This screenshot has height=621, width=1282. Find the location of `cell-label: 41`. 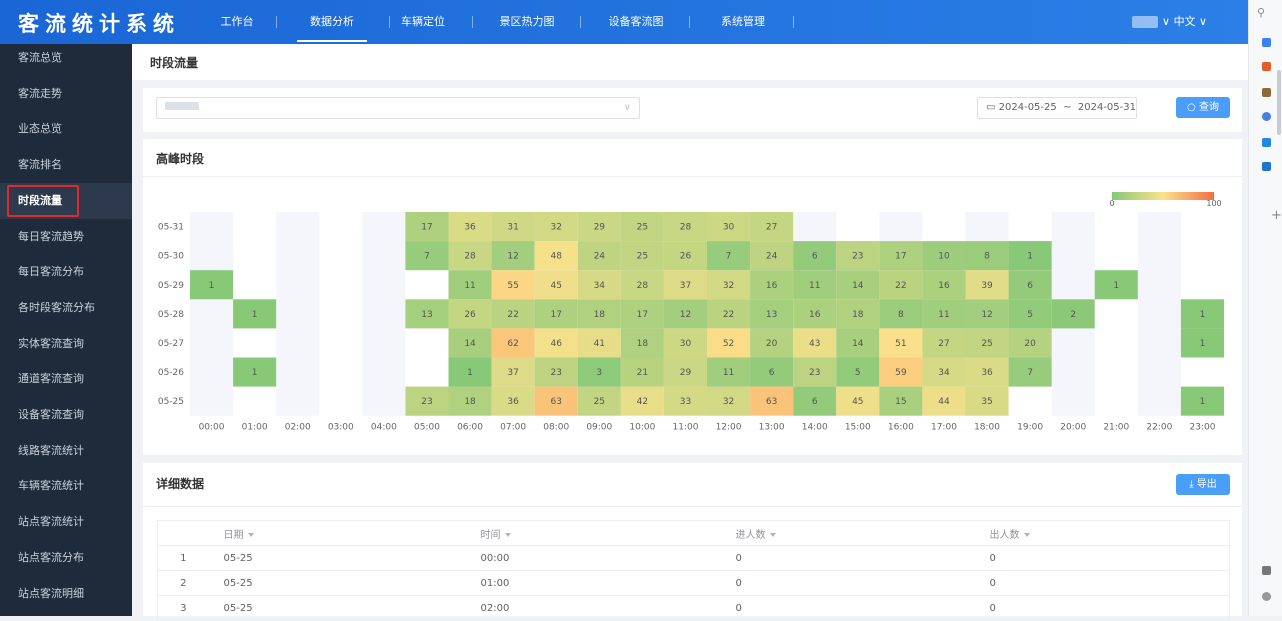

cell-label: 41 is located at coordinates (599, 344).